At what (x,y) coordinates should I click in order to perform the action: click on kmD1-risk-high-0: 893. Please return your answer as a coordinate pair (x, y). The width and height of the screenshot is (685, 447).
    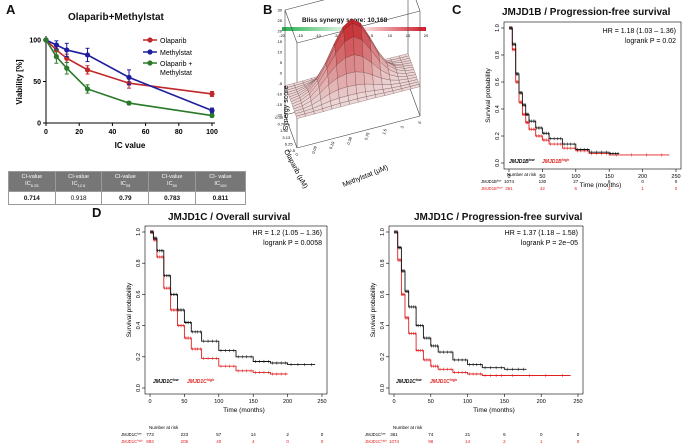
    Looking at the image, I should click on (150, 441).